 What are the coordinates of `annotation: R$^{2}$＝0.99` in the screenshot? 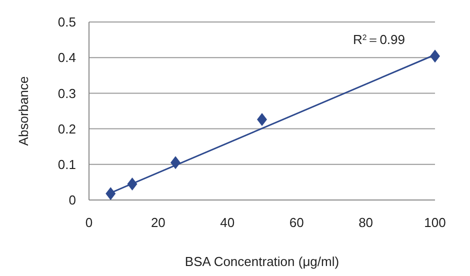 It's located at (378, 39).